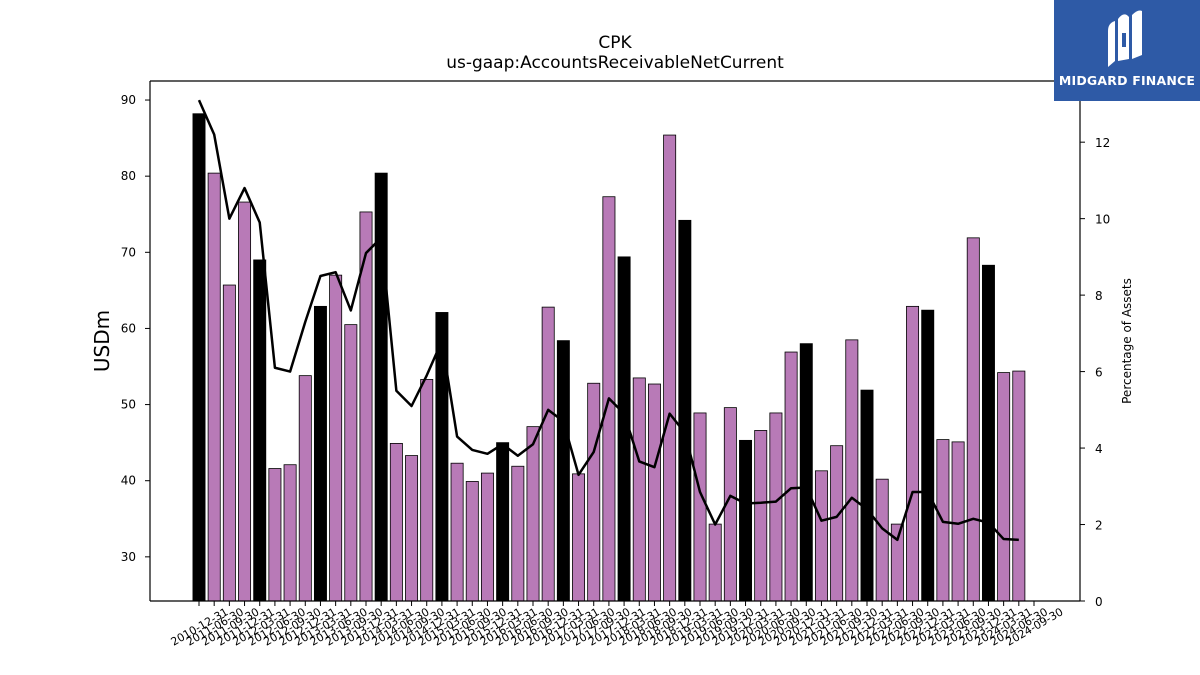 This screenshot has height=675, width=1200. Describe the element at coordinates (128, 481) in the screenshot. I see `y-tick-label: 40` at that location.